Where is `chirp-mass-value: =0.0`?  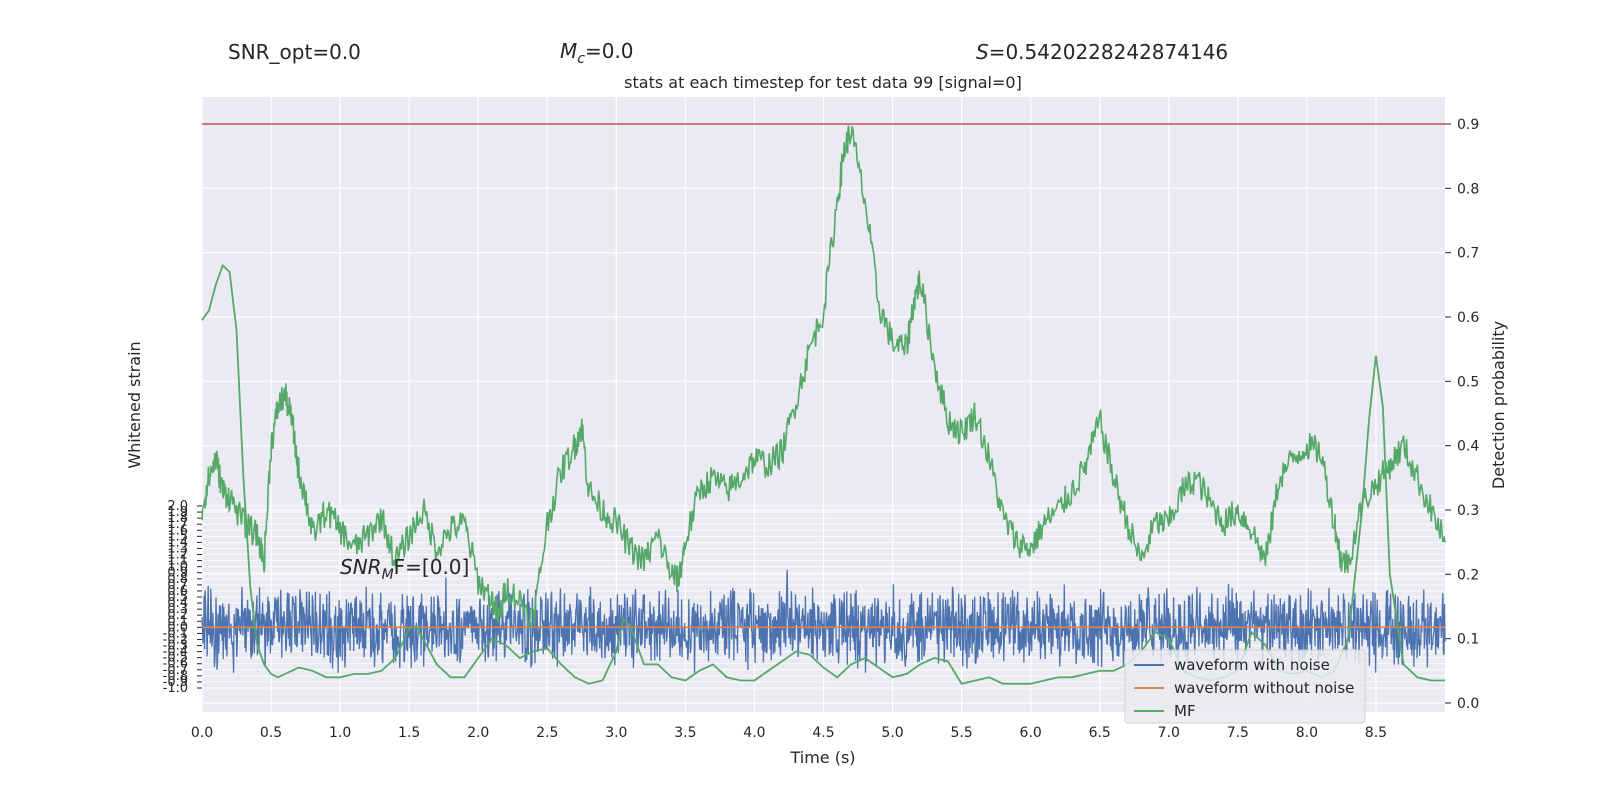
chirp-mass-value: =0.0 is located at coordinates (609, 51).